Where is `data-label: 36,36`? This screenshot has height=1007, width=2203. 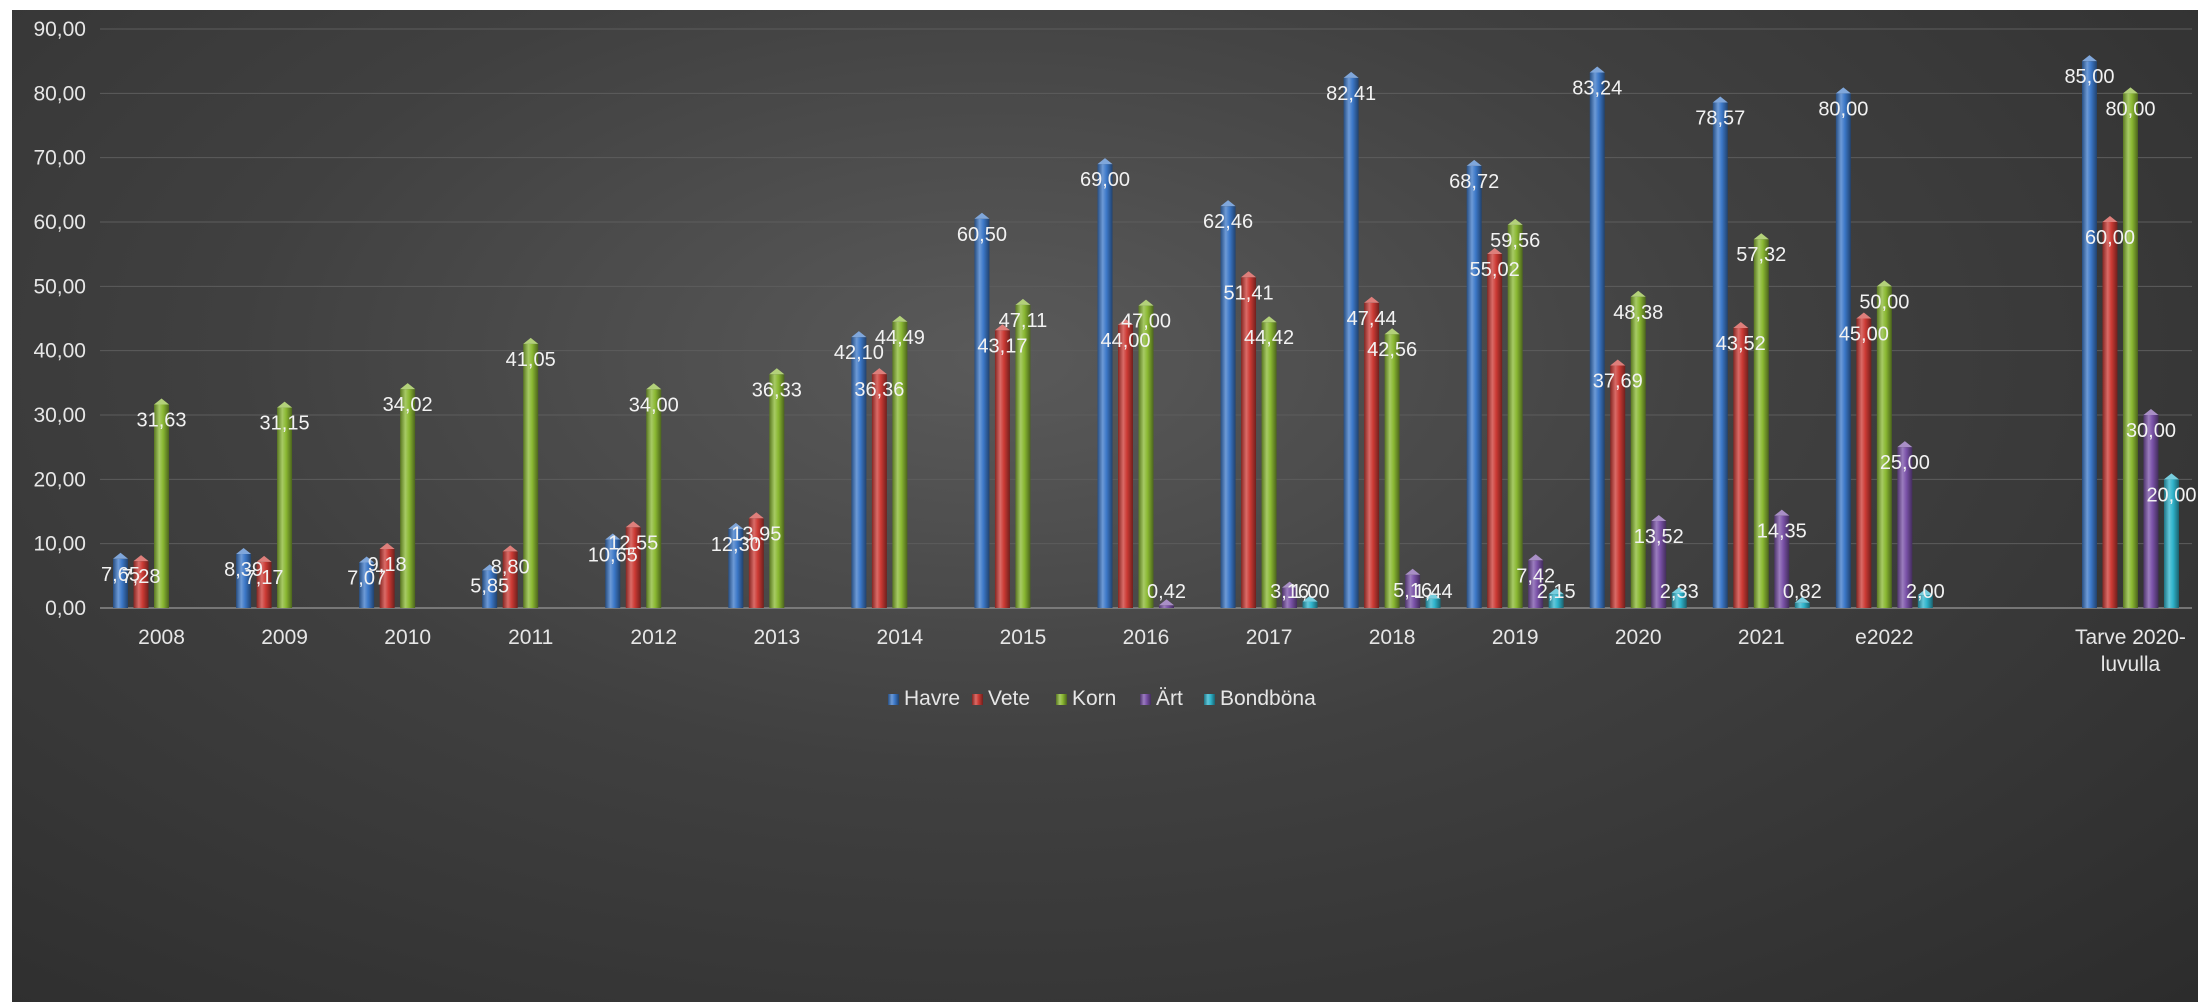 data-label: 36,36 is located at coordinates (879, 390).